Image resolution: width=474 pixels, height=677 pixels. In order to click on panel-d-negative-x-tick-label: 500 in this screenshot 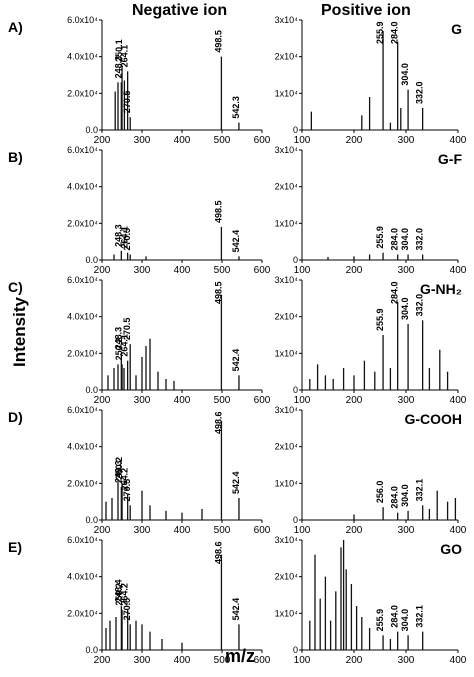, I will do `click(222, 530)`.